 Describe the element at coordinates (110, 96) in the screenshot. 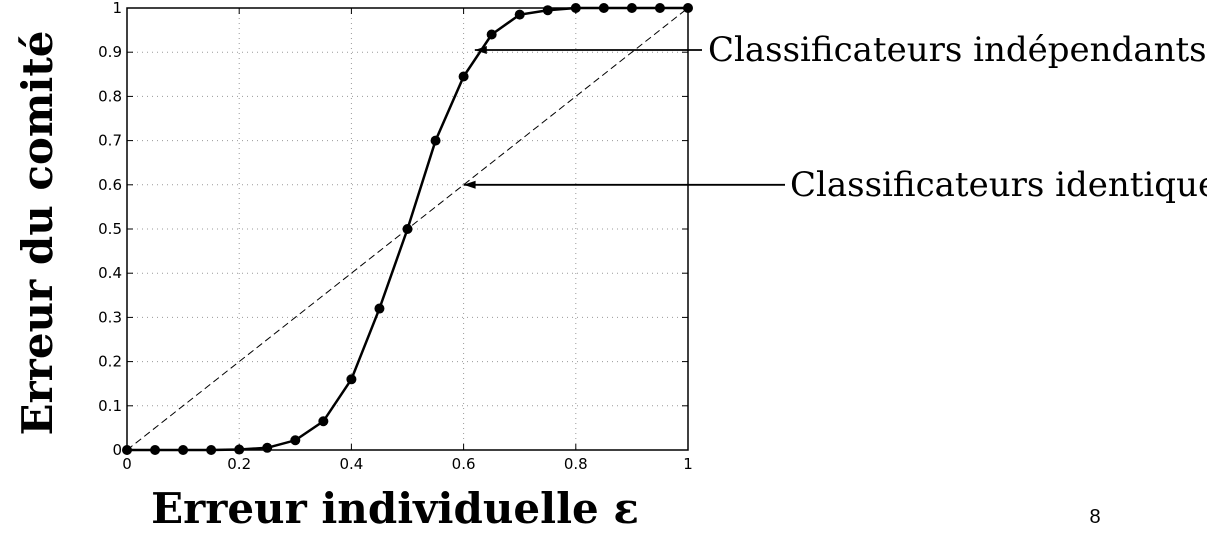

I see `y-tick-label: 0.8` at that location.